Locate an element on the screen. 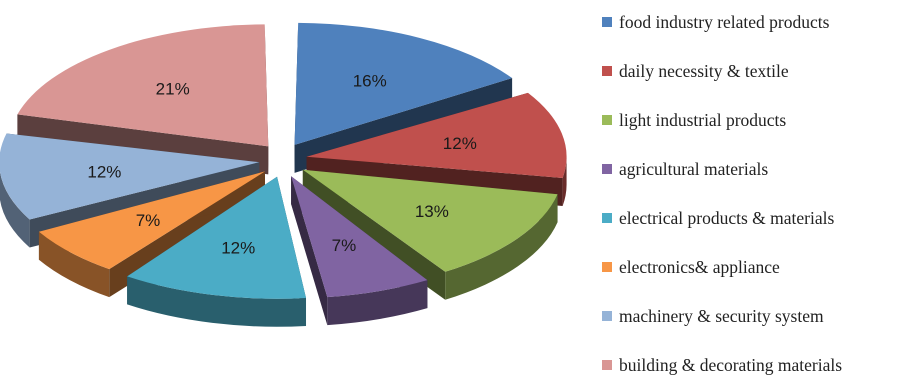 This screenshot has width=921, height=383. slice-percent-label: 21% is located at coordinates (173, 89).